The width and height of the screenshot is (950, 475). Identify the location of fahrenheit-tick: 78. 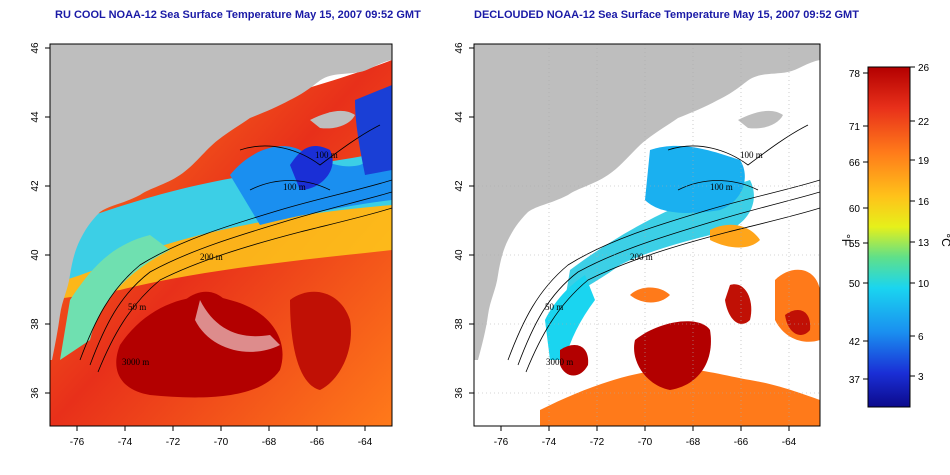
(855, 74).